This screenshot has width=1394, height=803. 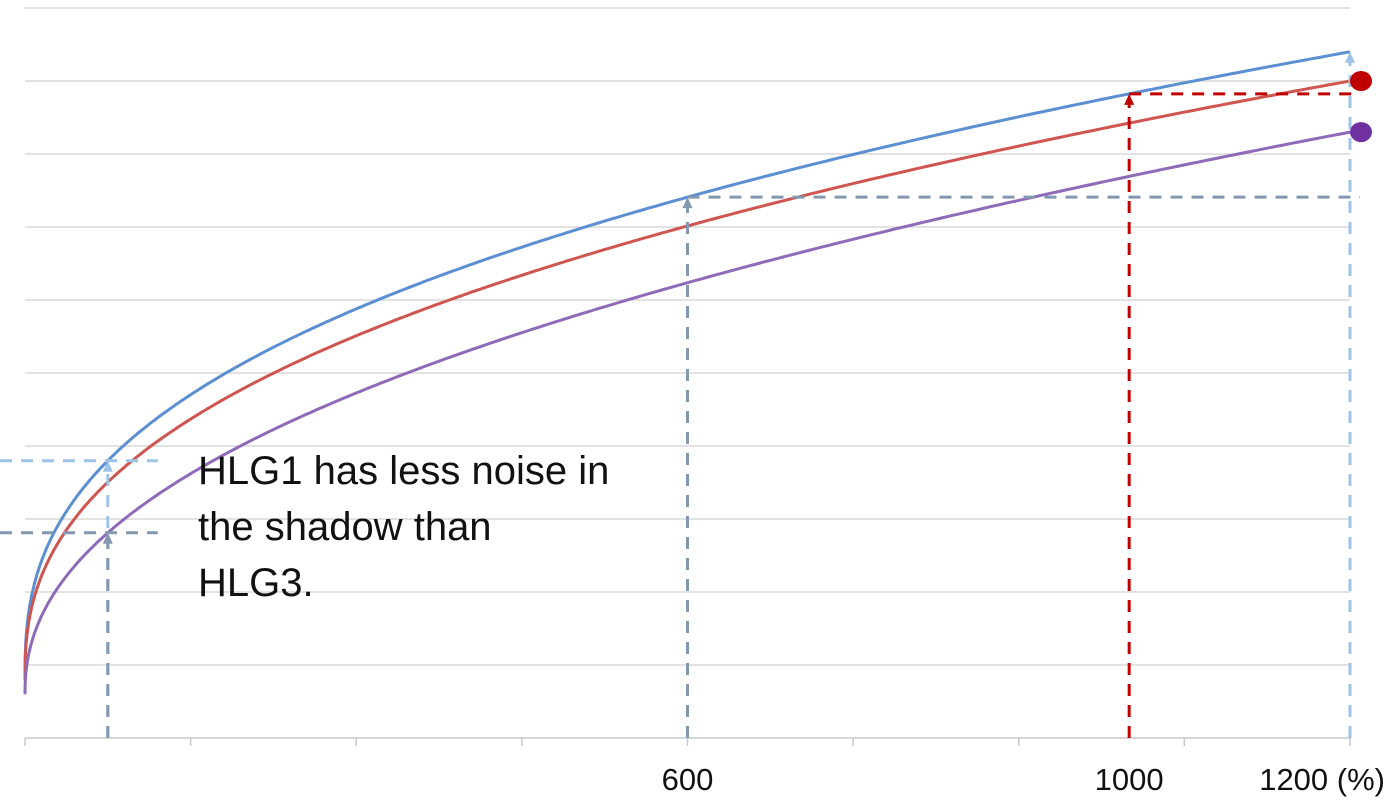 I want to click on x-tick-label: 600, so click(x=688, y=779).